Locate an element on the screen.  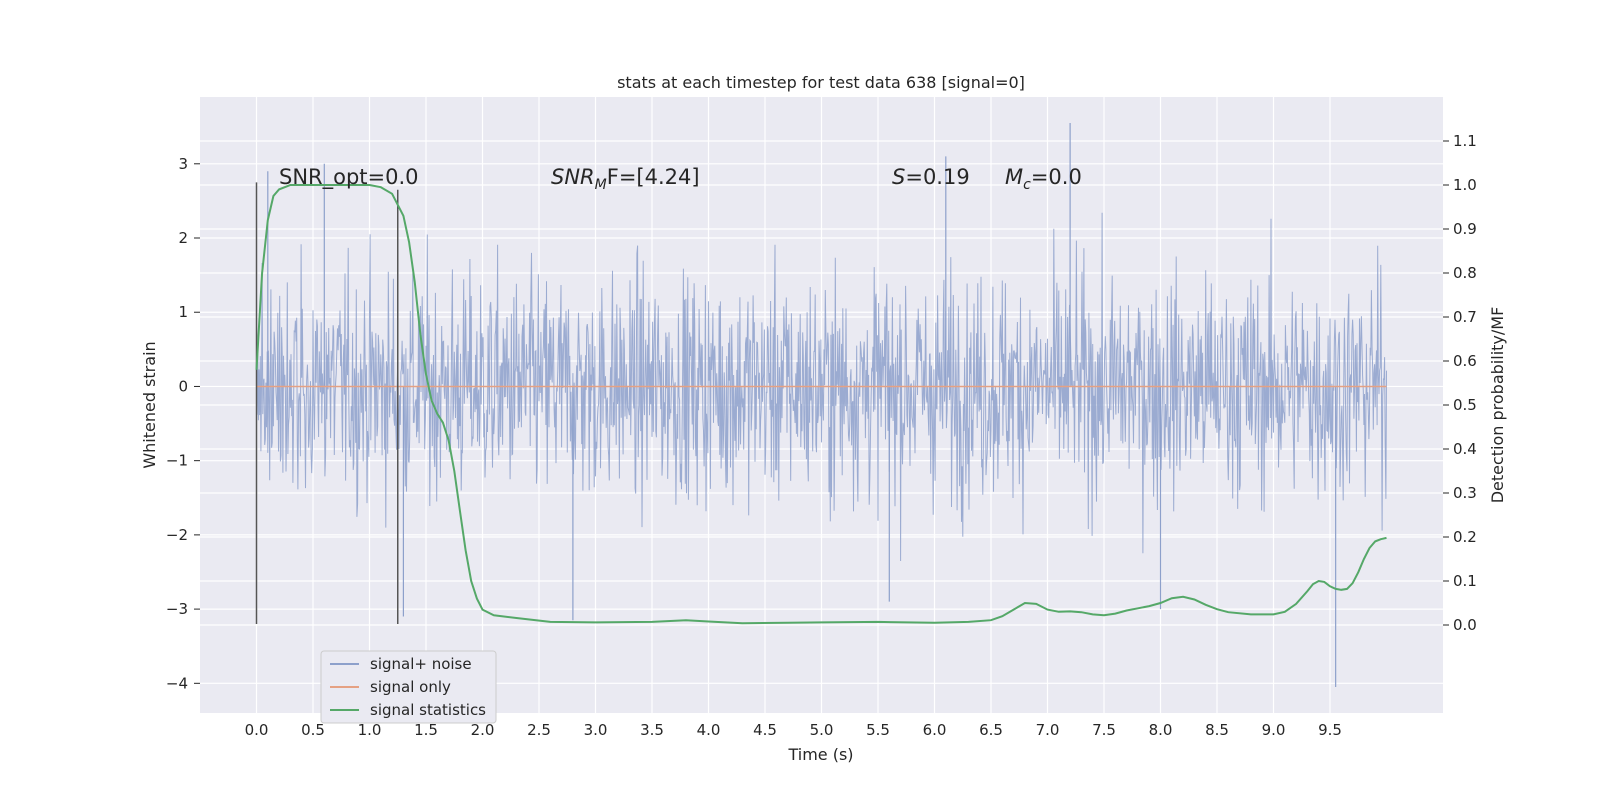
x-tick-label: 2.0 is located at coordinates (483, 730).